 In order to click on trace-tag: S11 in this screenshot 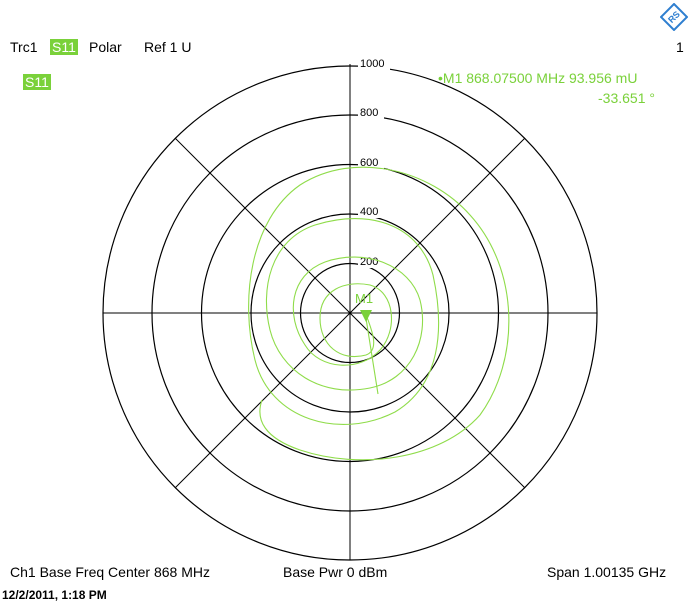, I will do `click(37, 82)`.